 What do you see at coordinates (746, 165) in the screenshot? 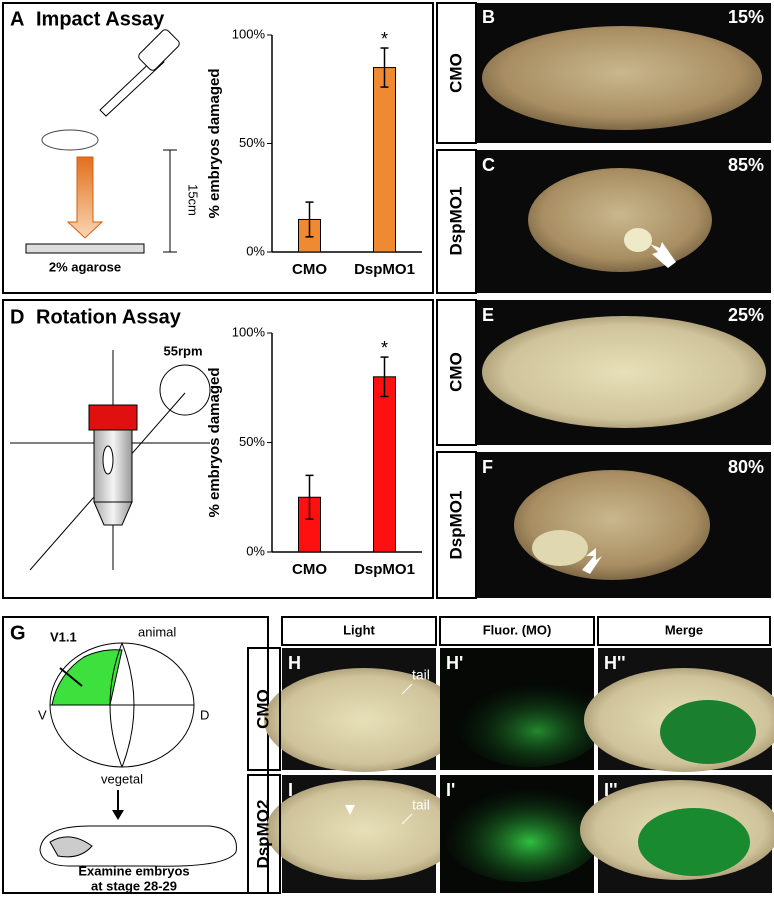
I see `percent-label: 85%` at bounding box center [746, 165].